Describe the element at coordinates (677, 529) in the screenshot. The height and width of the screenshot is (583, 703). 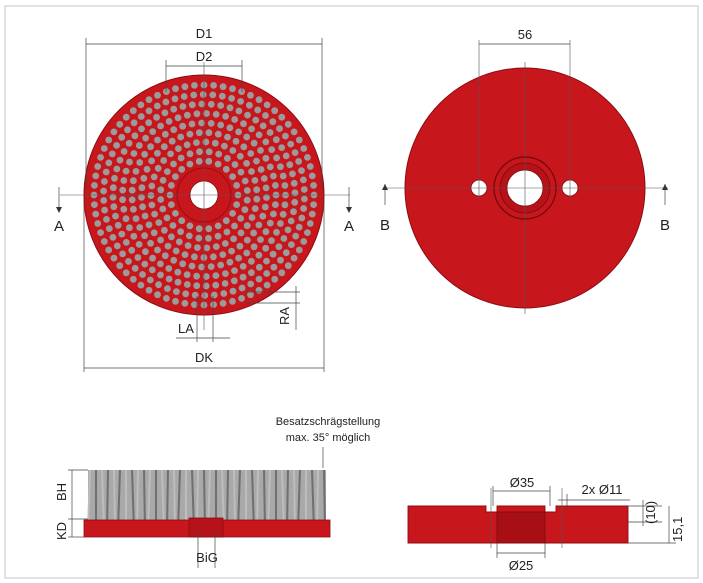
I see `dim-15-label: 15,1` at that location.